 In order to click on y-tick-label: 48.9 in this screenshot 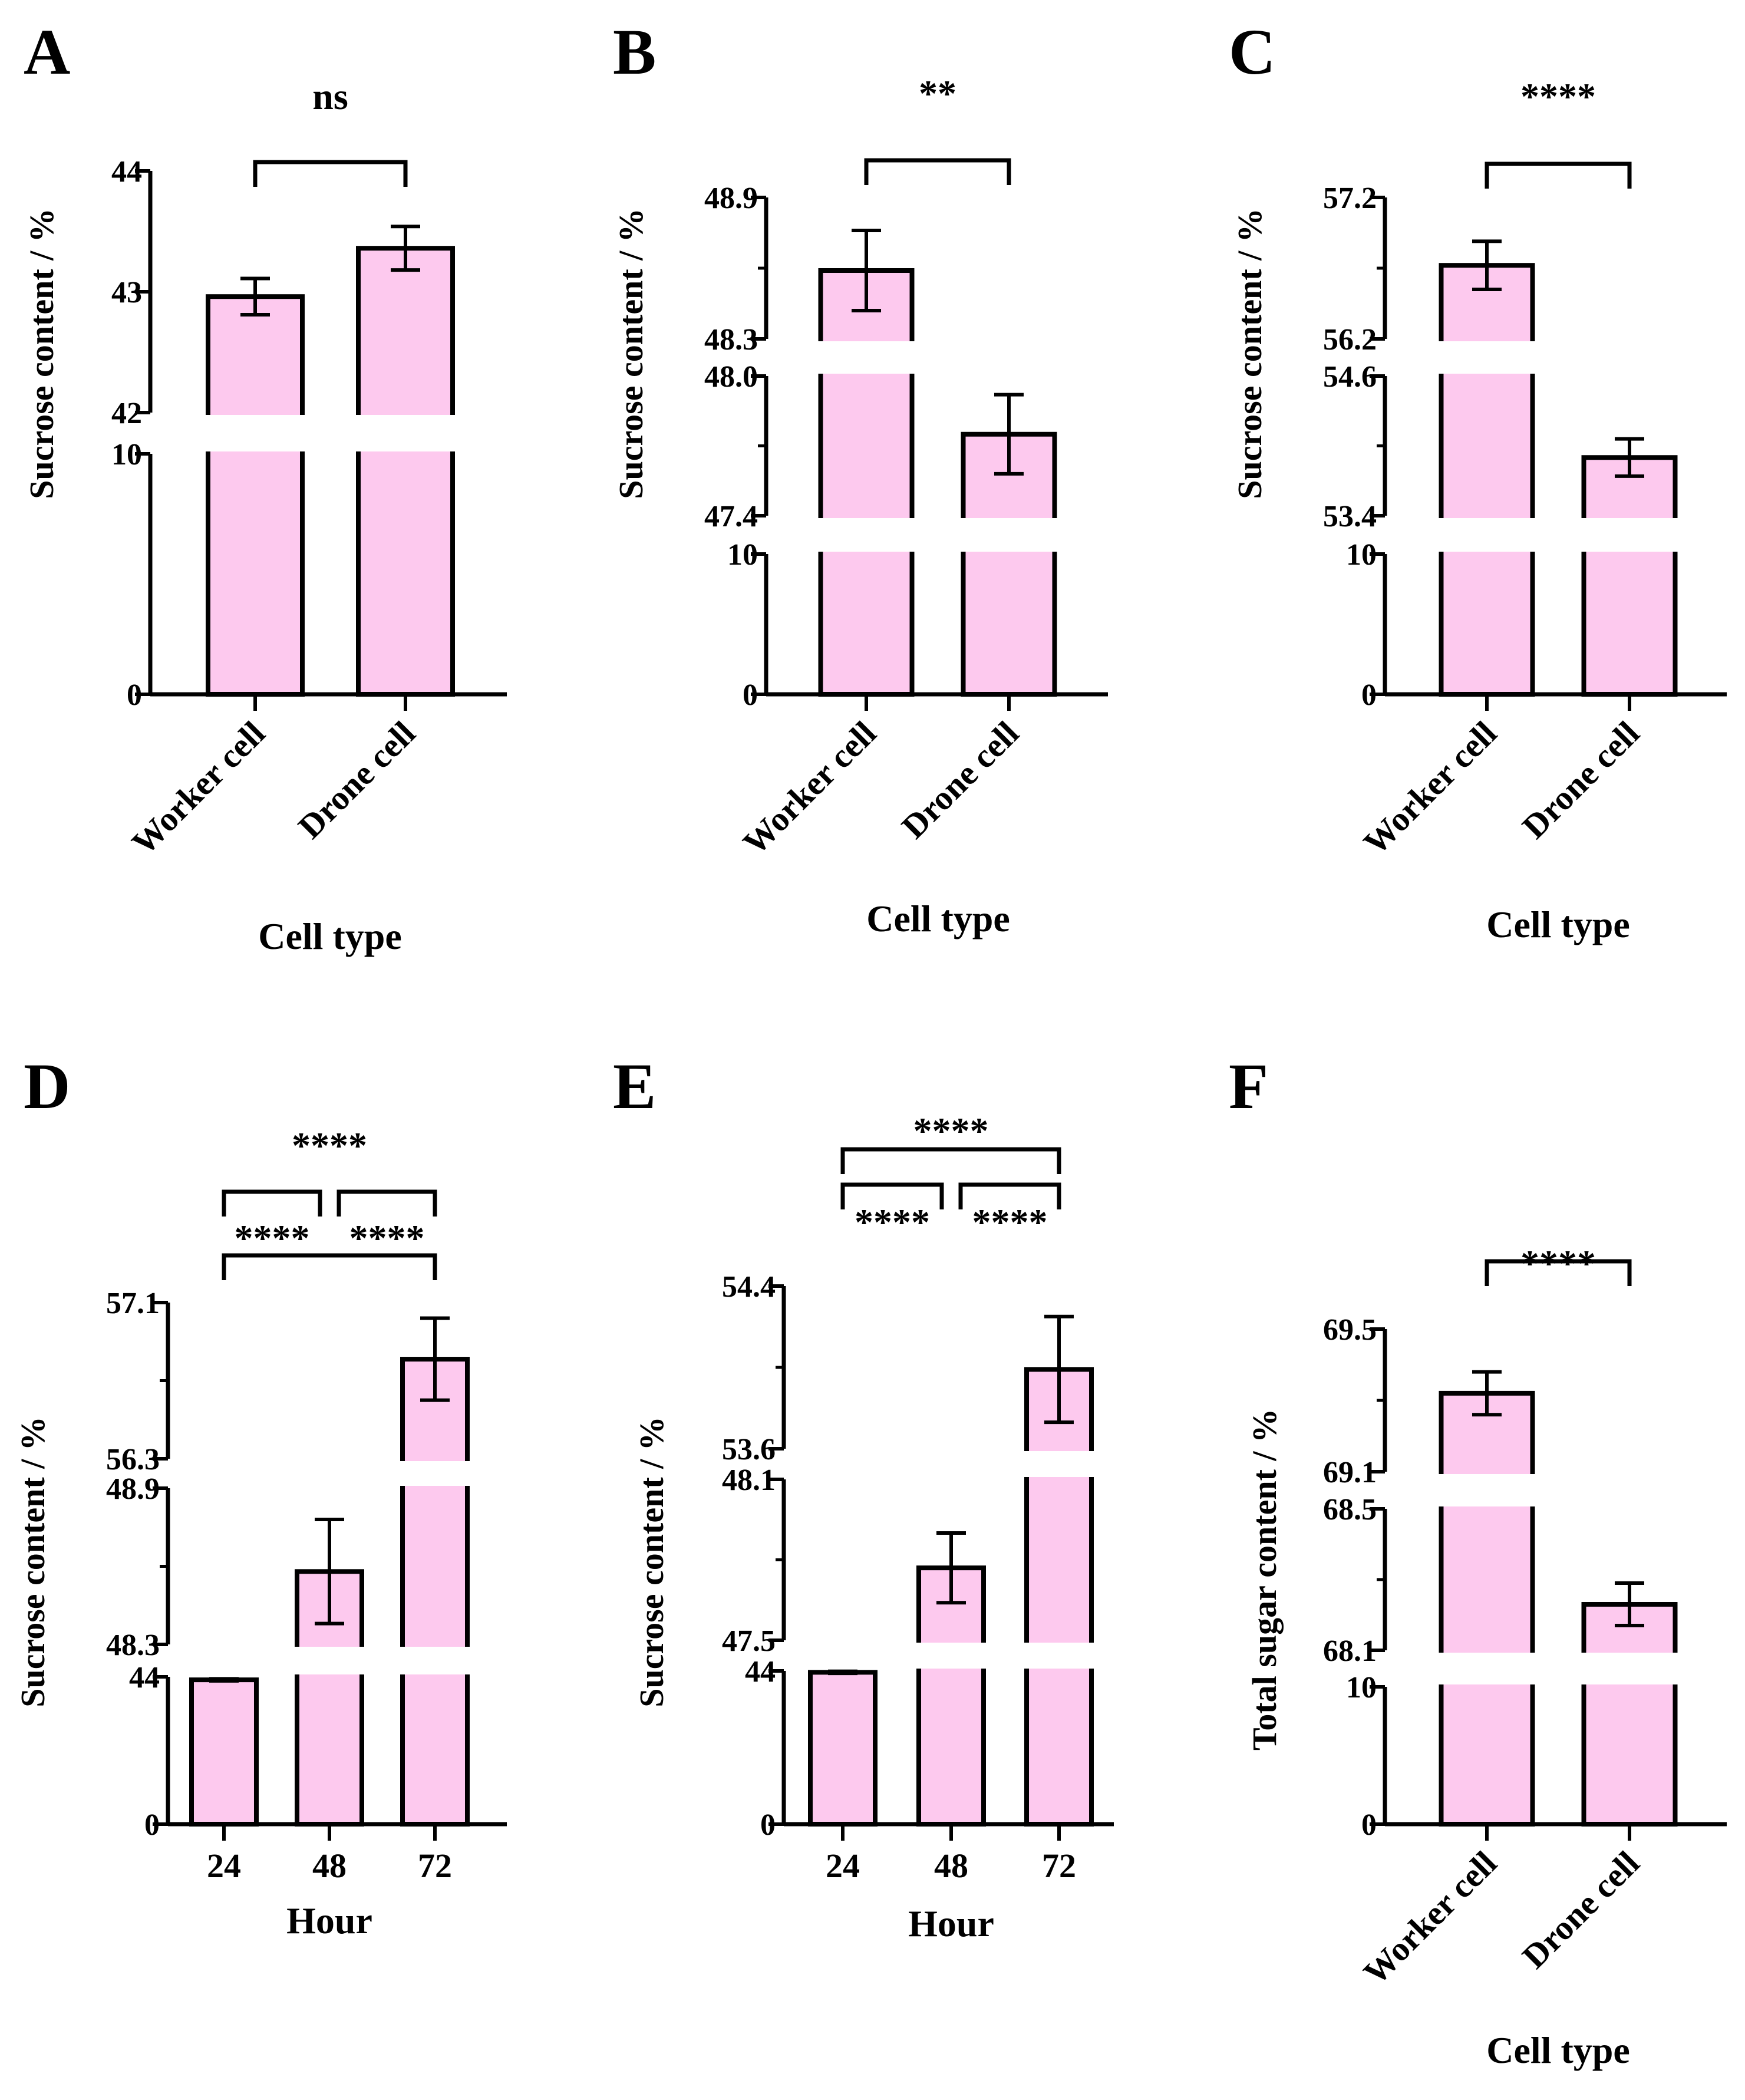, I will do `click(133, 1489)`.